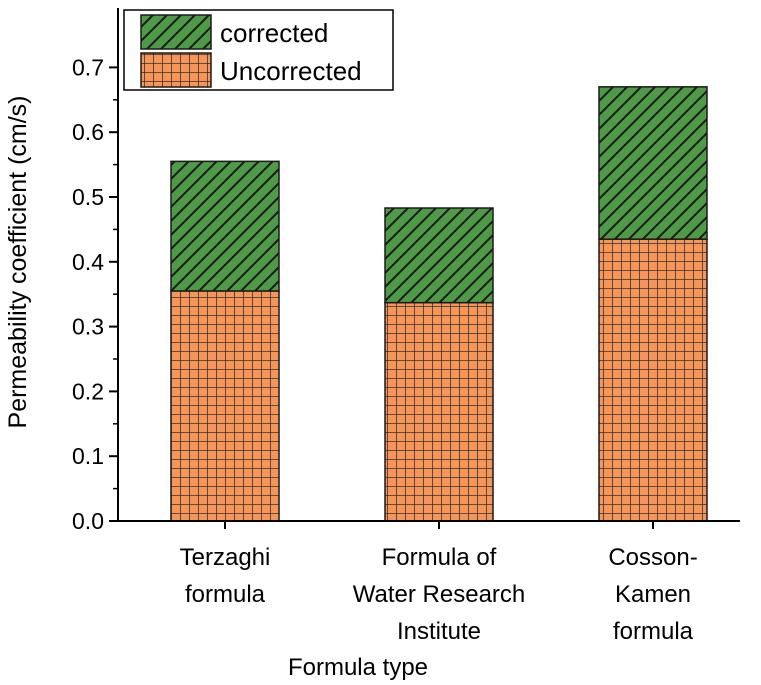  I want to click on legend-swatch-corrected, so click(176, 32).